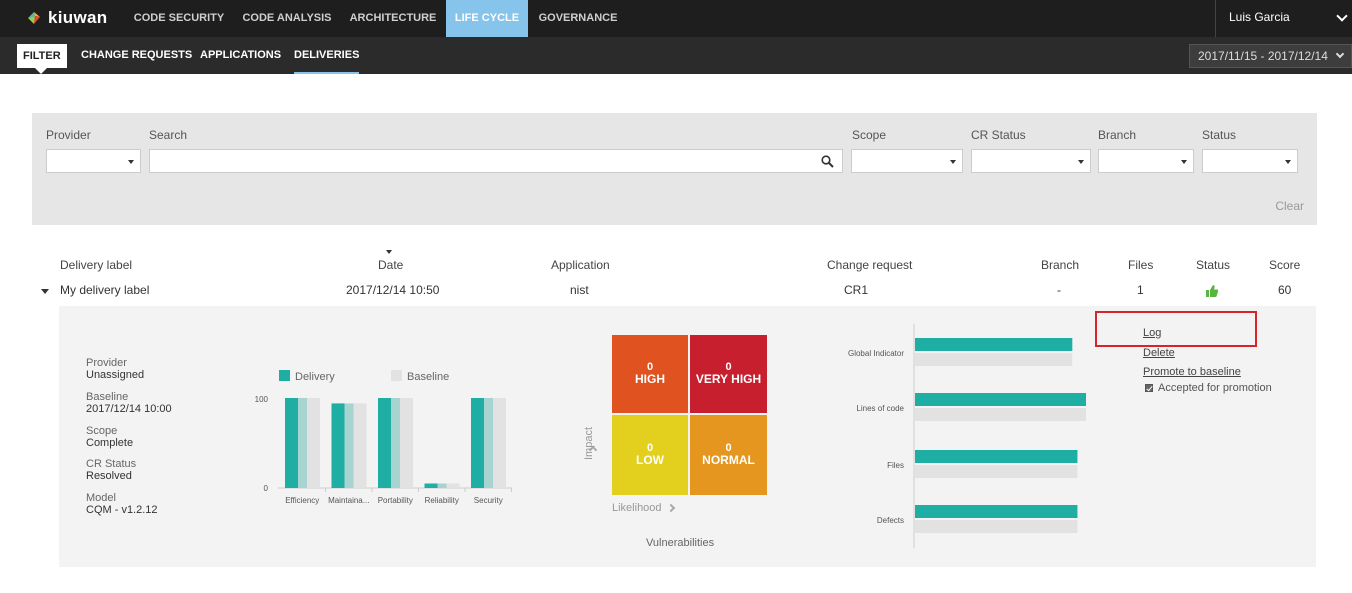 The image size is (1352, 593). What do you see at coordinates (728, 460) in the screenshot?
I see `risk-normal-label: NORMAL` at bounding box center [728, 460].